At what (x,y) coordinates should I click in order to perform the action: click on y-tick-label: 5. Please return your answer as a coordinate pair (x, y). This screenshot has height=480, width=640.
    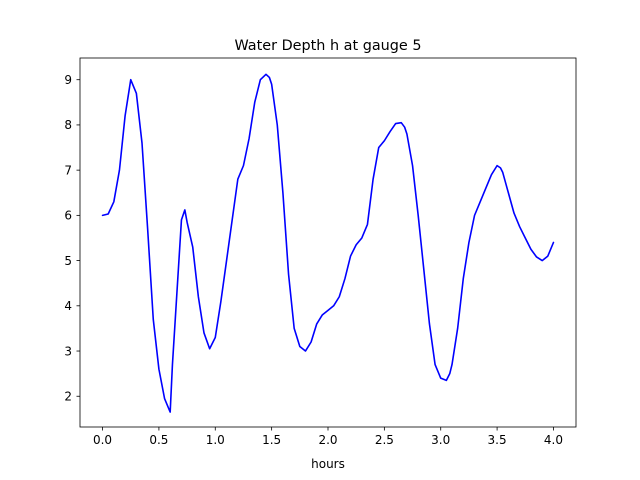
    Looking at the image, I should click on (68, 261).